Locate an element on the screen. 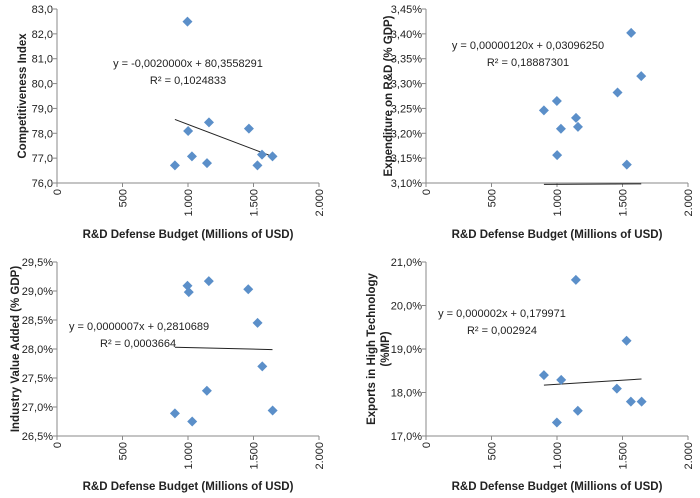 The image size is (700, 498). y-tick-label: 82,0 is located at coordinates (42, 35).